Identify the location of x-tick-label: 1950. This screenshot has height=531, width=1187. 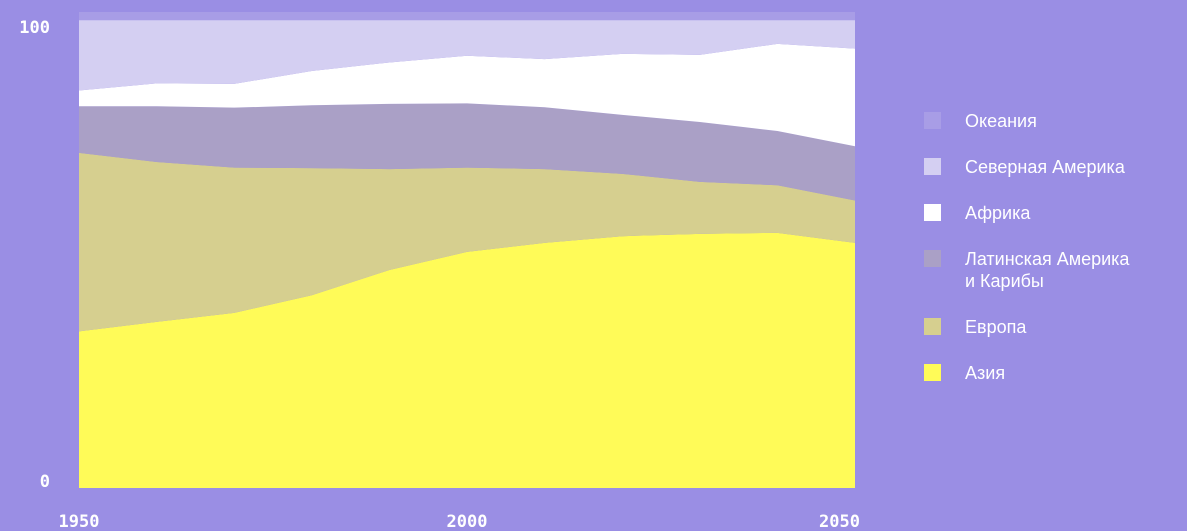
(79, 521).